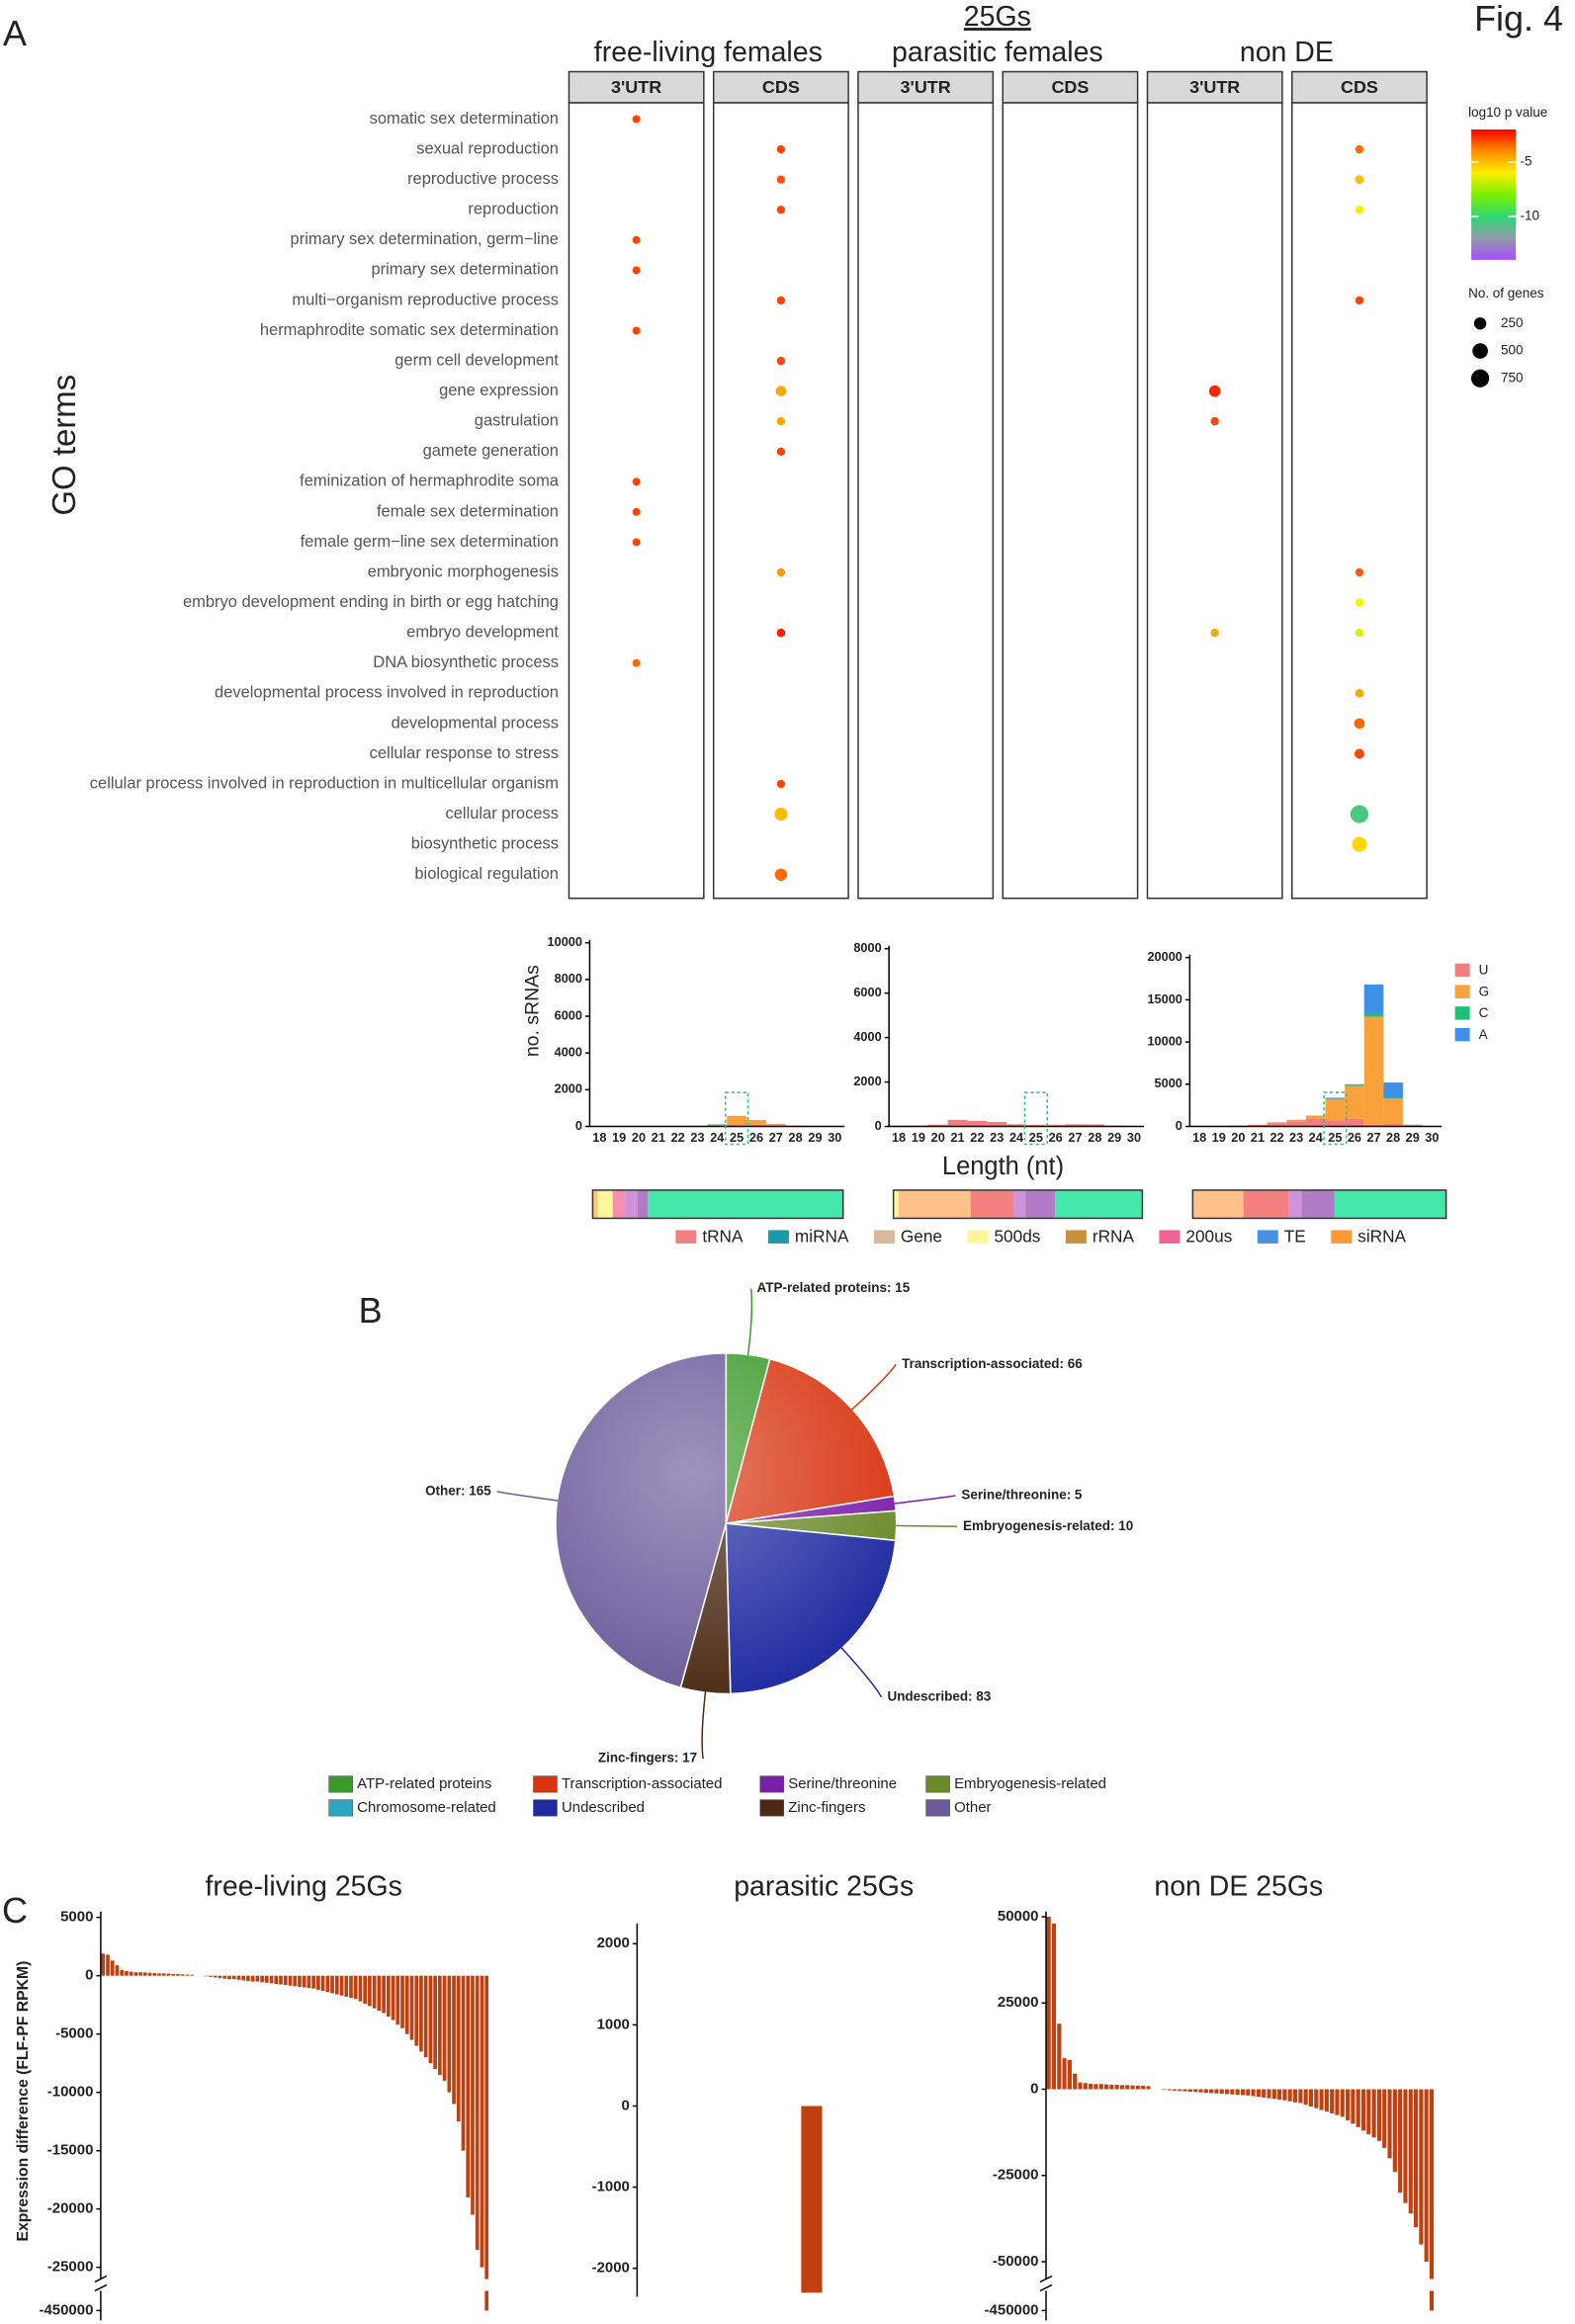 This screenshot has height=2324, width=1575. What do you see at coordinates (468, 511) in the screenshot?
I see `term-label: female sex determination` at bounding box center [468, 511].